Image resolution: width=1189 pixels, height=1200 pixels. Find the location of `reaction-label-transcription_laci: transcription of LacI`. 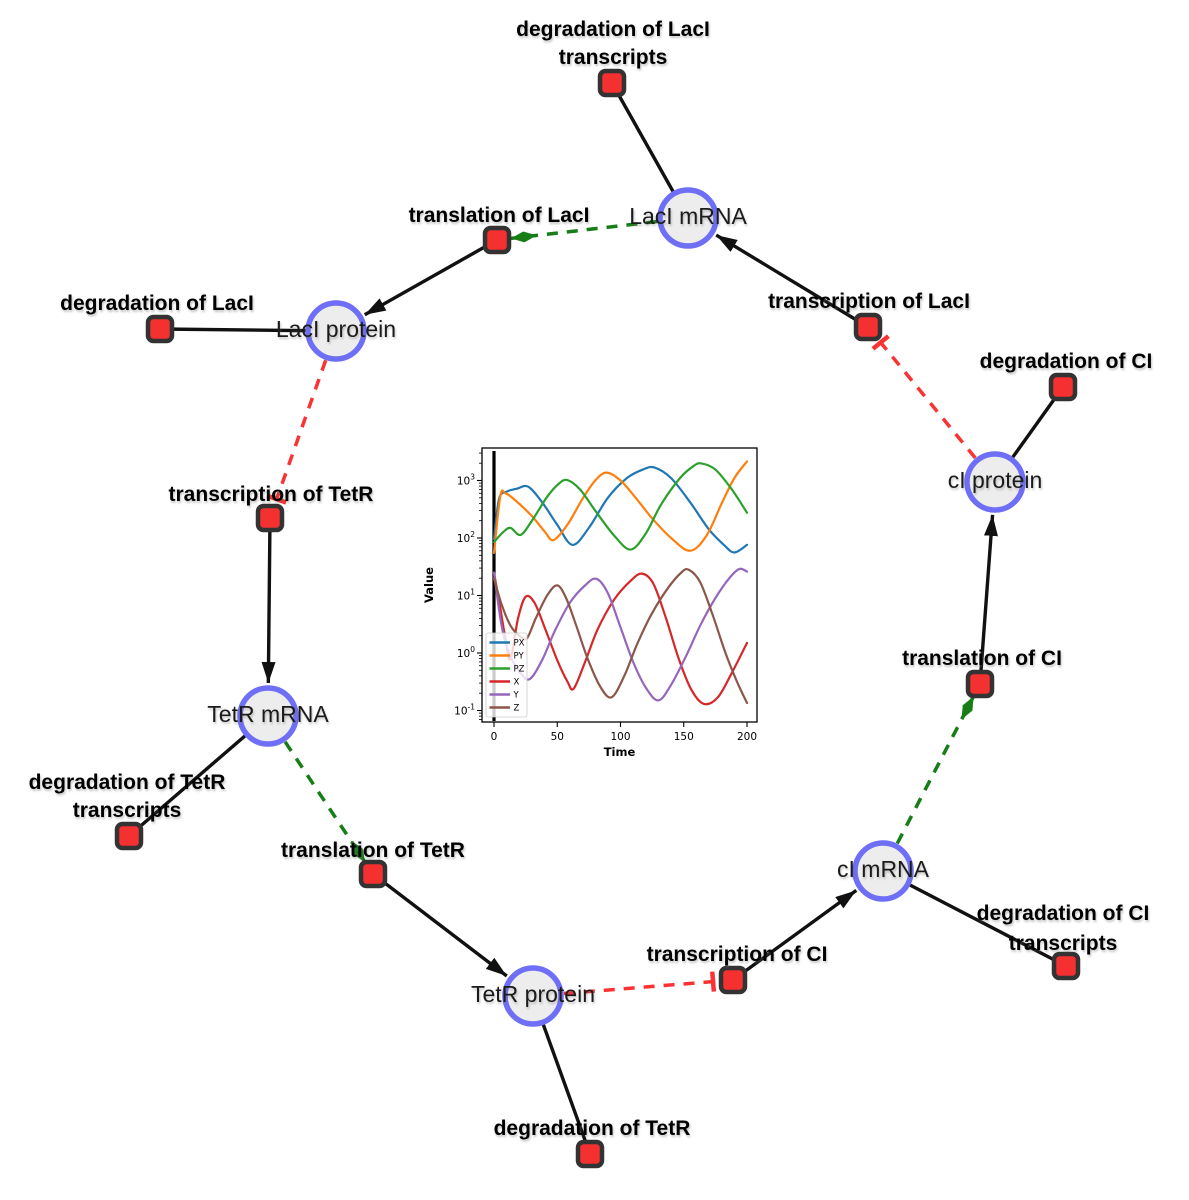

reaction-label-transcription_laci: transcription of LacI is located at coordinates (869, 301).